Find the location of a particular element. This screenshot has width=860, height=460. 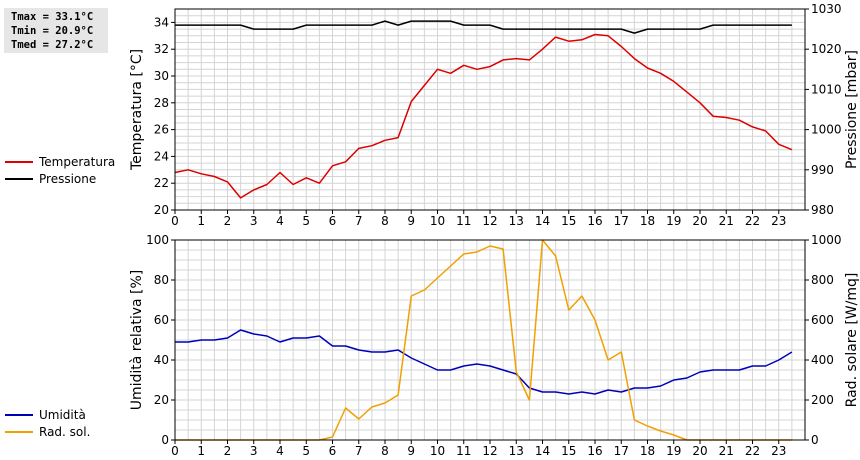

y-left-tick-label: 30 is located at coordinates (161, 76).